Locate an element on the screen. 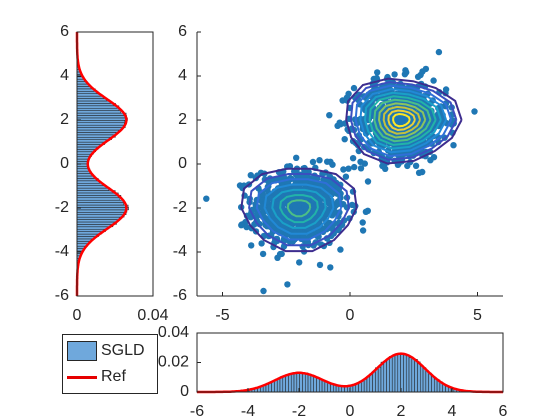 Image resolution: width=560 pixels, height=420 pixels. bottom-y-tick-label: 0 is located at coordinates (184, 391).